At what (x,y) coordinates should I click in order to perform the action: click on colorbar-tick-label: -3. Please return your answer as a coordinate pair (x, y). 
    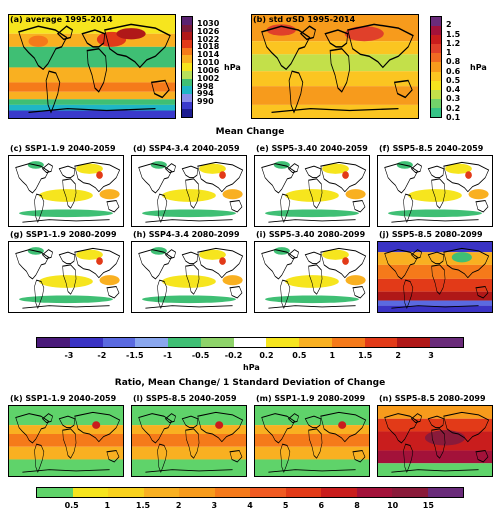
    Looking at the image, I should click on (69, 355).